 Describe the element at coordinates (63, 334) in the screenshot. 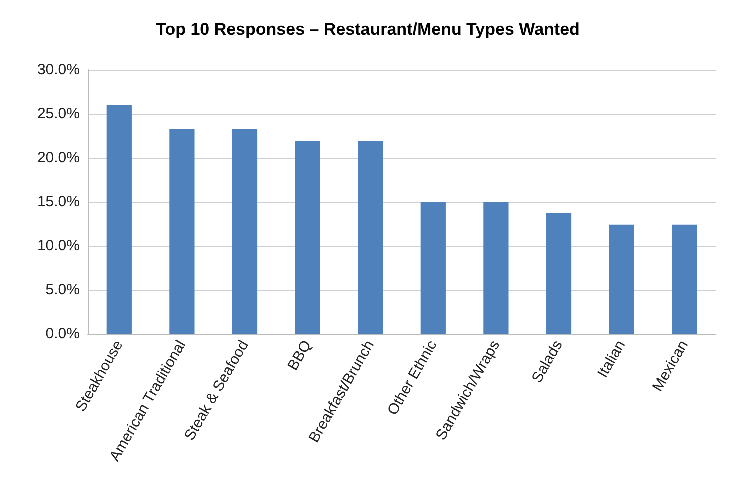

I see `y-tick-label: 0.0%` at that location.